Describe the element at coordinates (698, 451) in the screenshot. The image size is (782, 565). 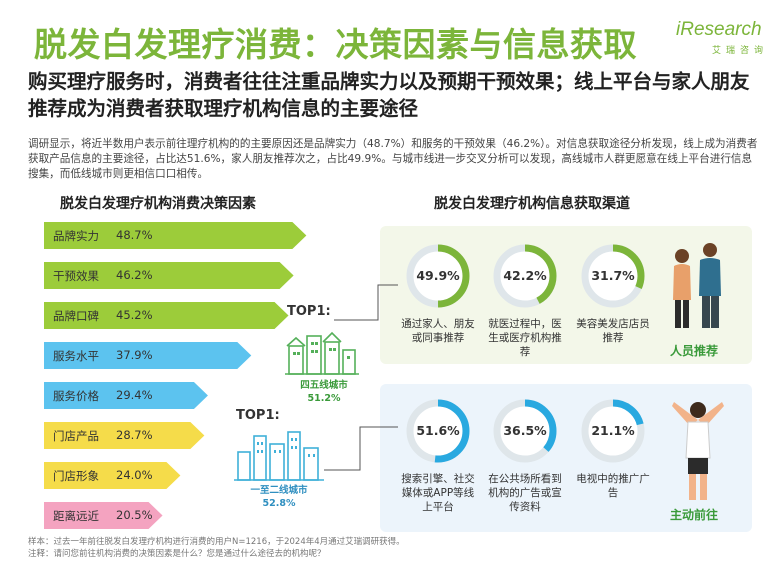
I see `person-icon` at that location.